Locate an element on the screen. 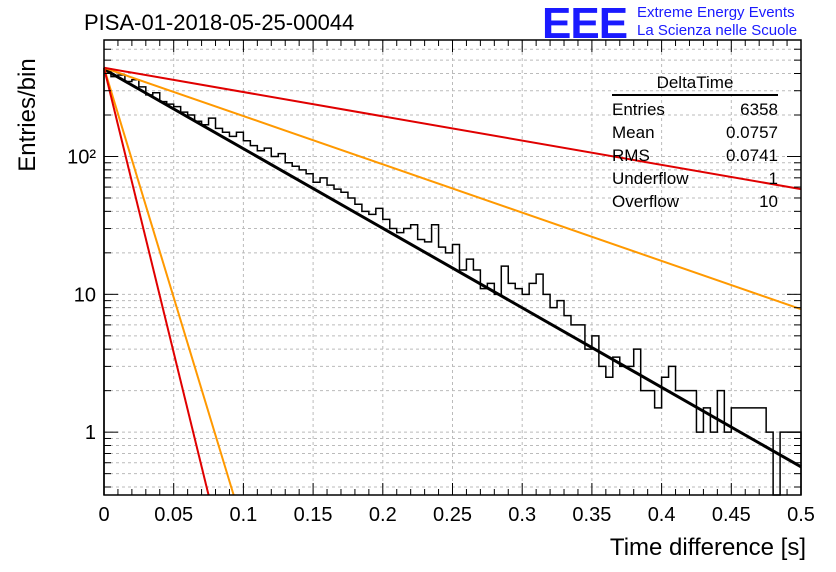 The image size is (836, 572). stats-row: Mean 0.0757 is located at coordinates (695, 132).